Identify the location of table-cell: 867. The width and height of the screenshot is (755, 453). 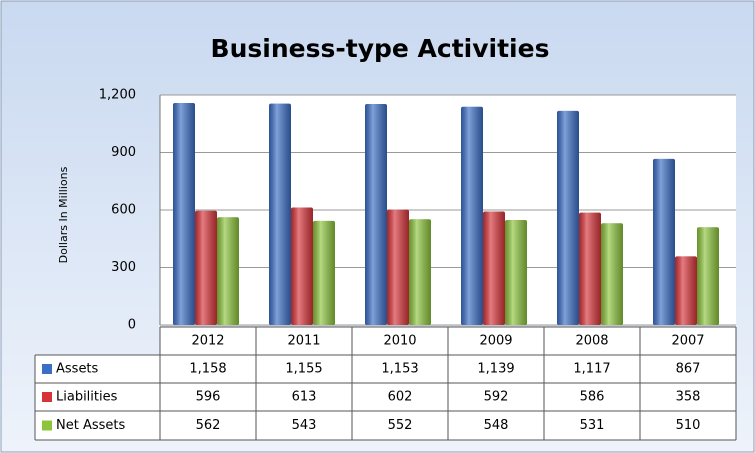
(688, 369).